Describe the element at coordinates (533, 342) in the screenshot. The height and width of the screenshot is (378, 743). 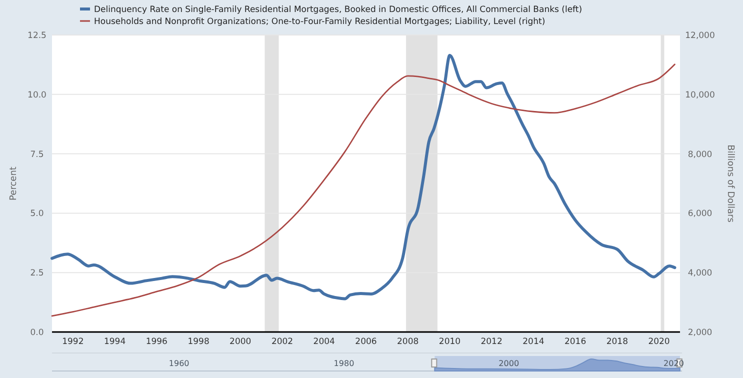
I see `x-tick-label: 2014` at that location.